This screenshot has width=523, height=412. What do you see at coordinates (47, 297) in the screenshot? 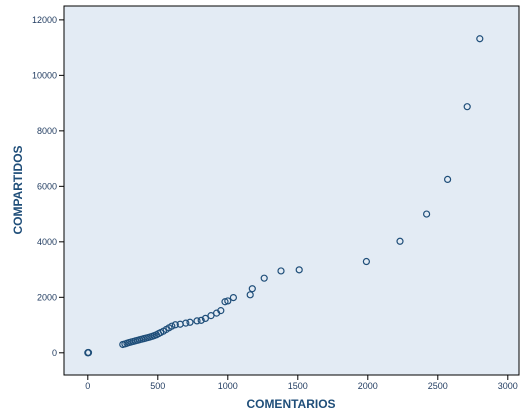
I see `y-tick-label: 2000` at bounding box center [47, 297].